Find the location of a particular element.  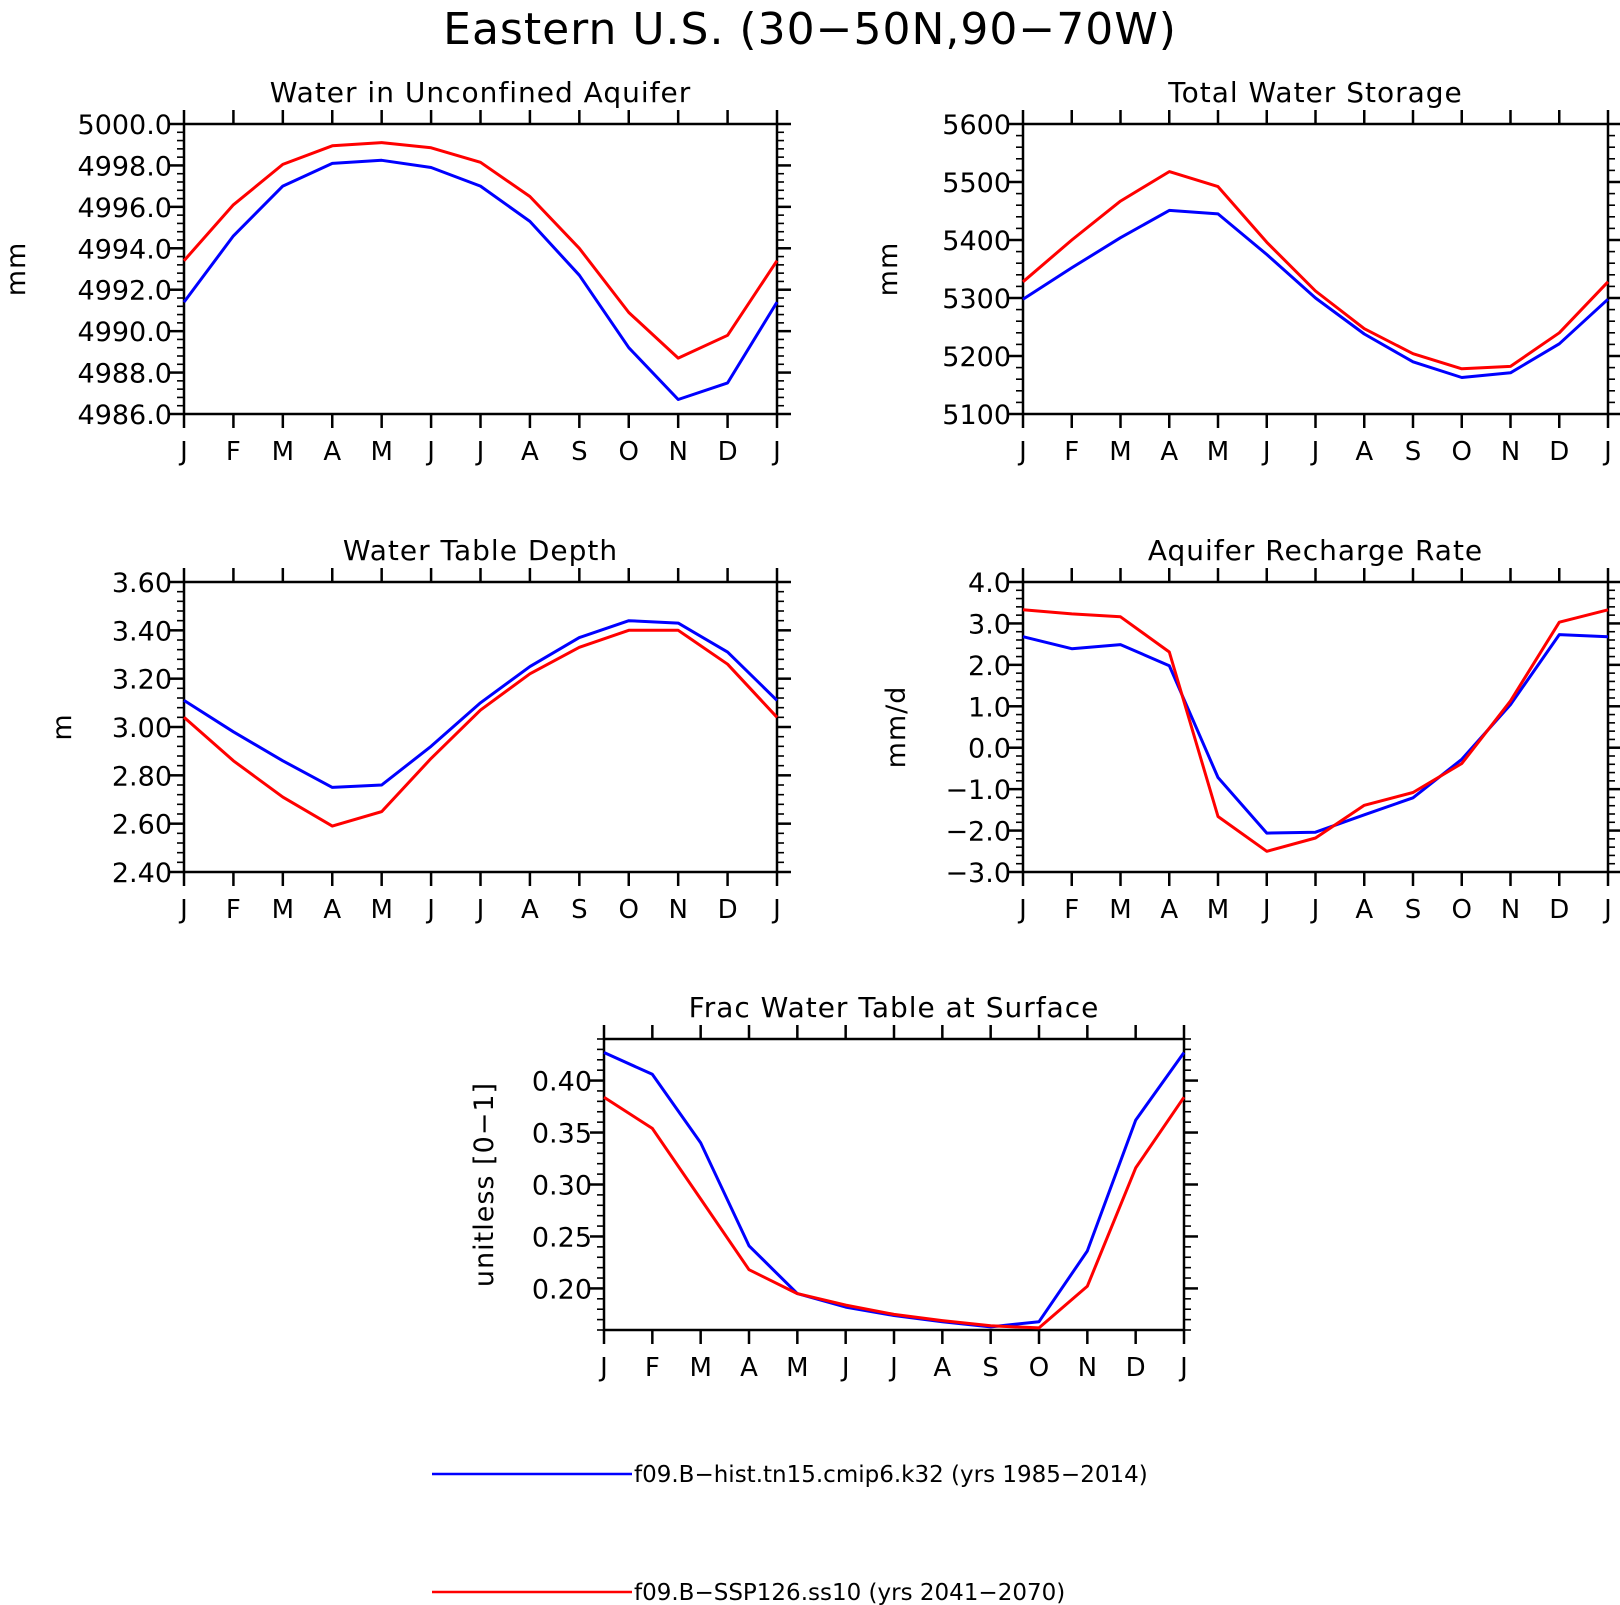

y-tick-label: 2.80 is located at coordinates (142, 776).